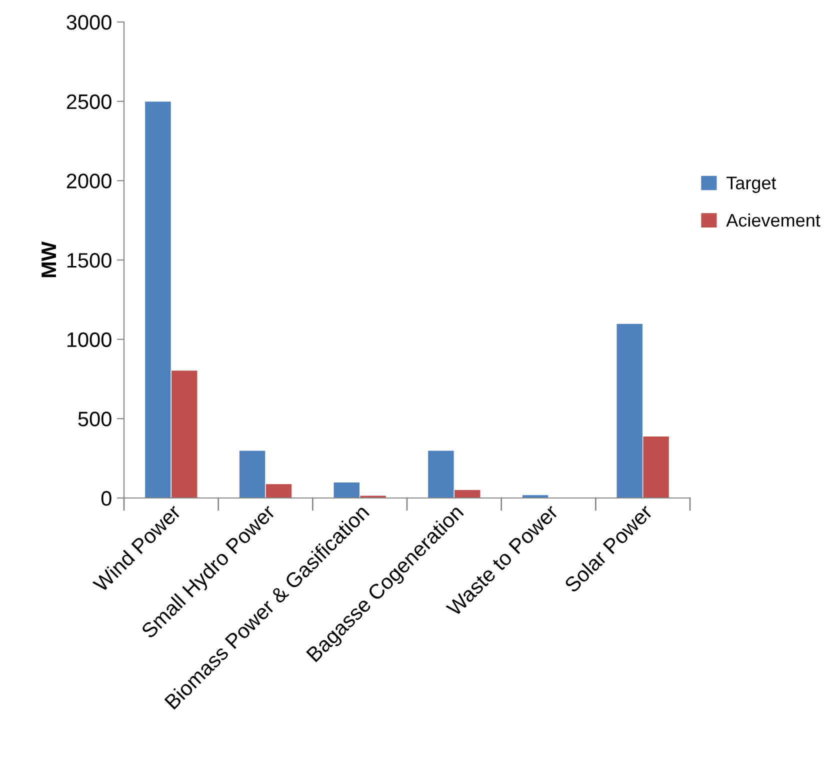 This screenshot has width=832, height=761. Describe the element at coordinates (89, 340) in the screenshot. I see `y-tick-label: 1000` at that location.